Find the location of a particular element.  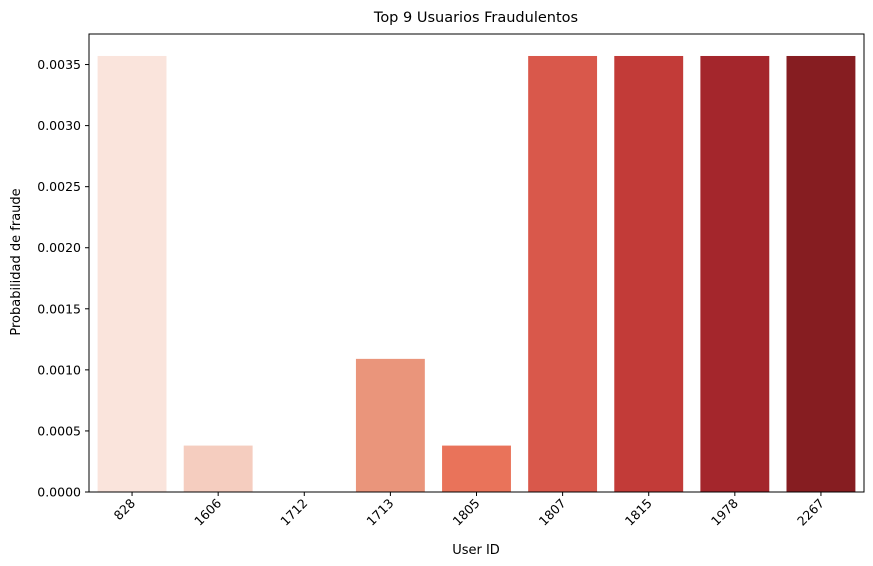

y-tick-label: 0.0020 is located at coordinates (59, 247).